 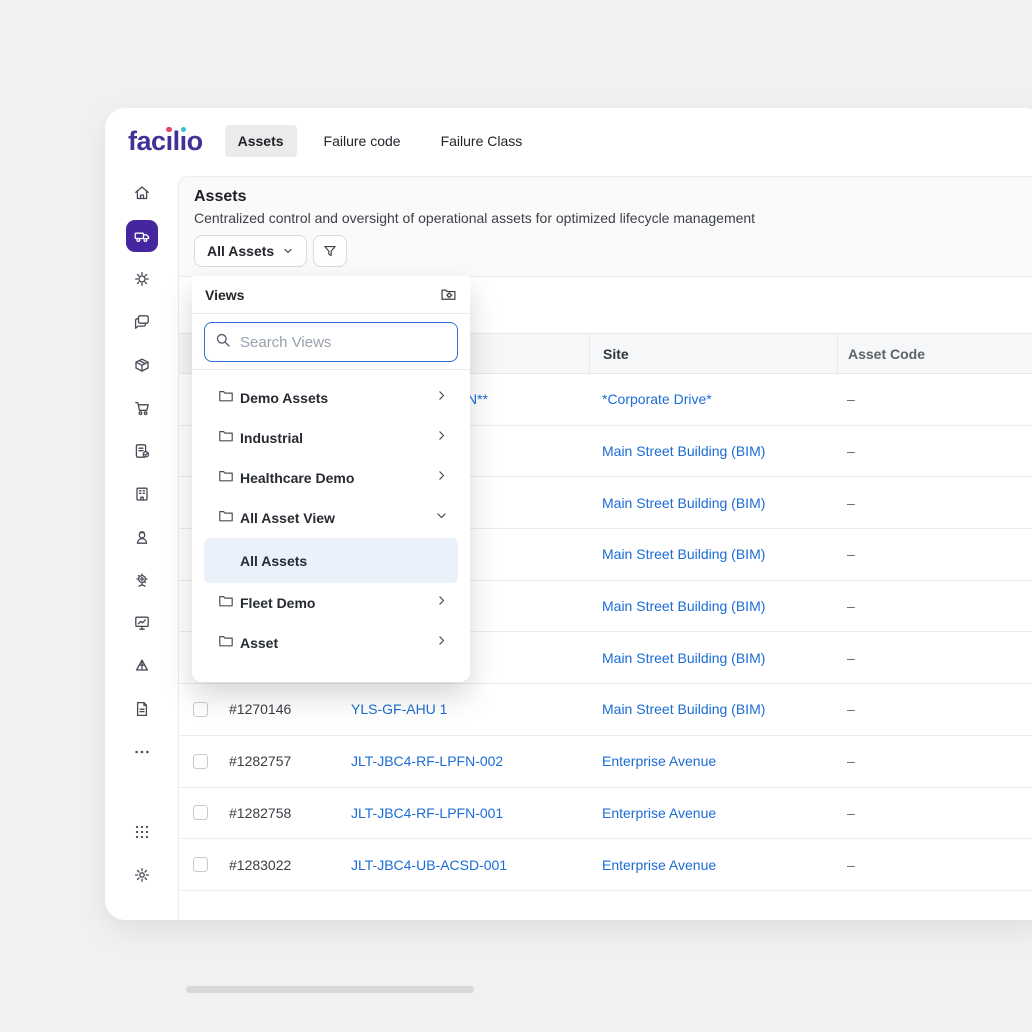 What do you see at coordinates (613, 251) in the screenshot?
I see `list-controls: All Assets` at bounding box center [613, 251].